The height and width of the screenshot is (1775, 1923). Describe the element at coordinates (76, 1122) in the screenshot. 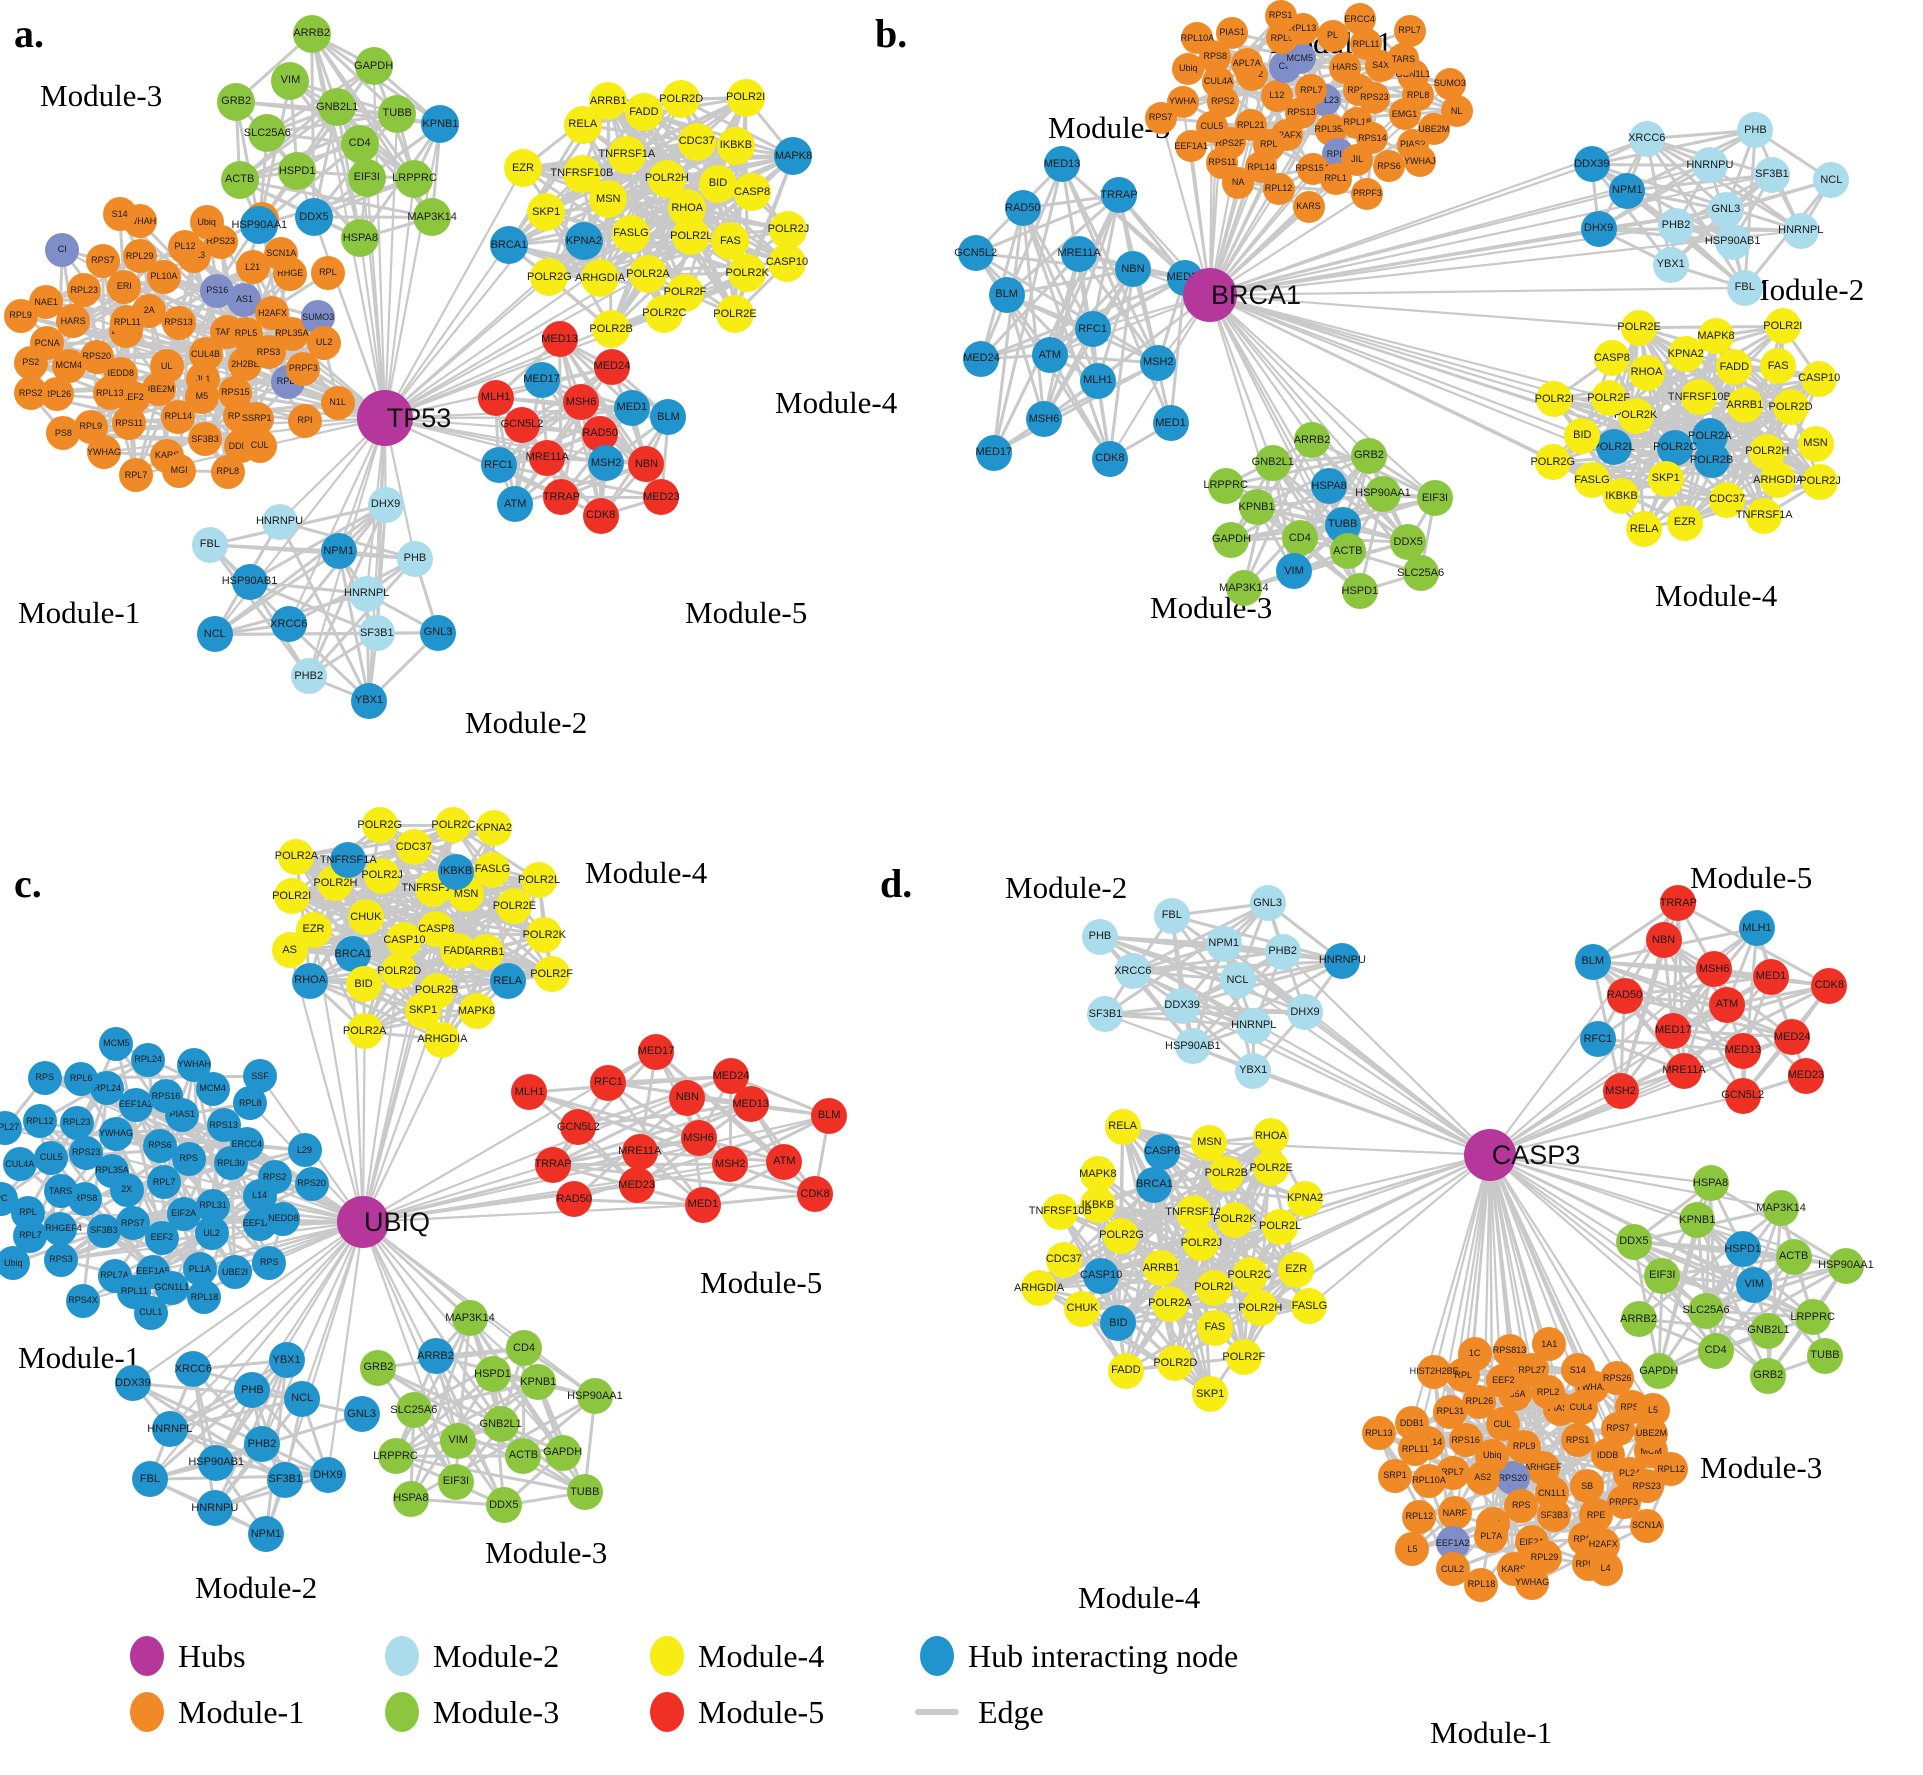

I see `node-c-module1_dense-RPL23: RPL23` at that location.